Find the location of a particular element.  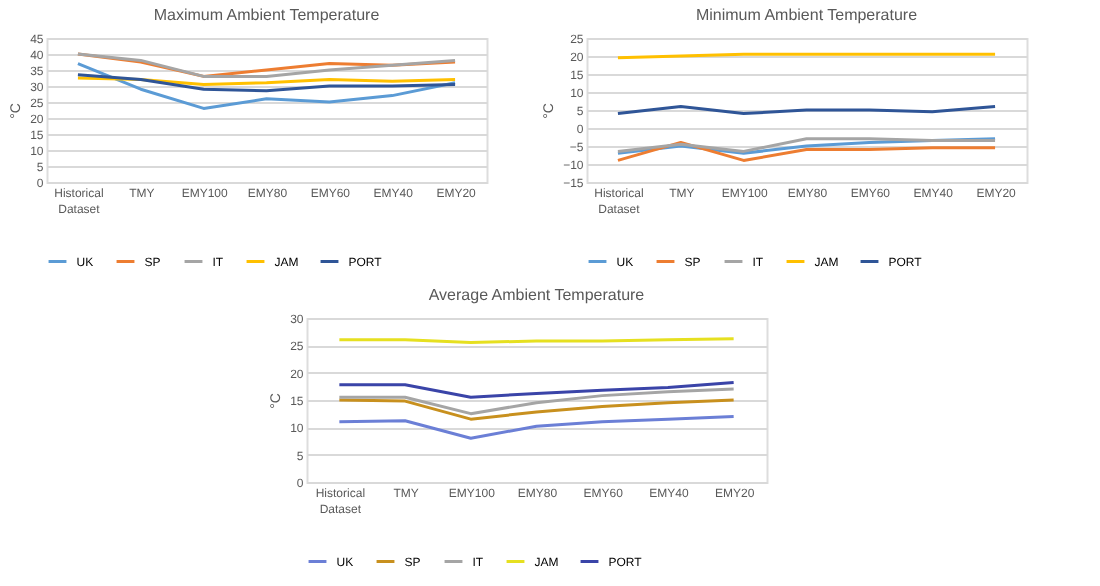

chart-title: Maximum Ambient Temperature is located at coordinates (267, 15).